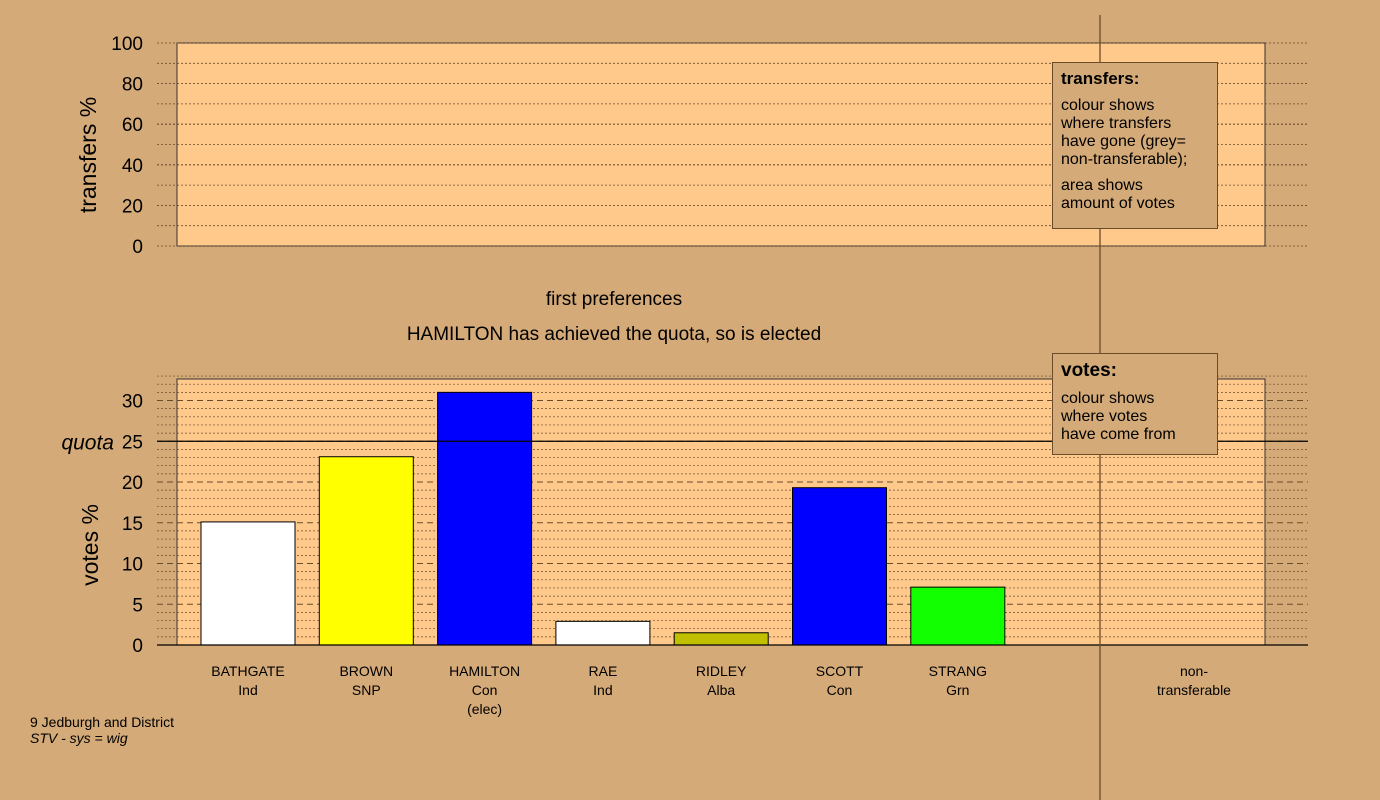 The image size is (1380, 800). Describe the element at coordinates (79, 738) in the screenshot. I see `system-note: STV - sys = wig` at that location.